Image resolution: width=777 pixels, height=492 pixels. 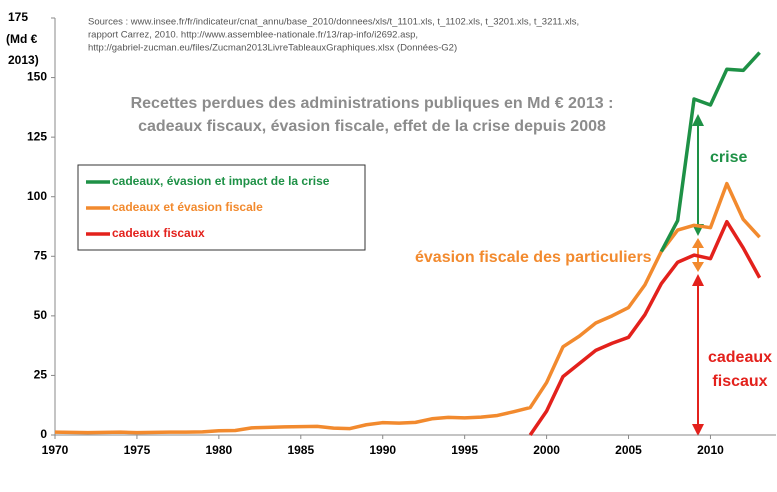 I want to click on legend-label: cadeaux fiscaux, so click(x=158, y=233).